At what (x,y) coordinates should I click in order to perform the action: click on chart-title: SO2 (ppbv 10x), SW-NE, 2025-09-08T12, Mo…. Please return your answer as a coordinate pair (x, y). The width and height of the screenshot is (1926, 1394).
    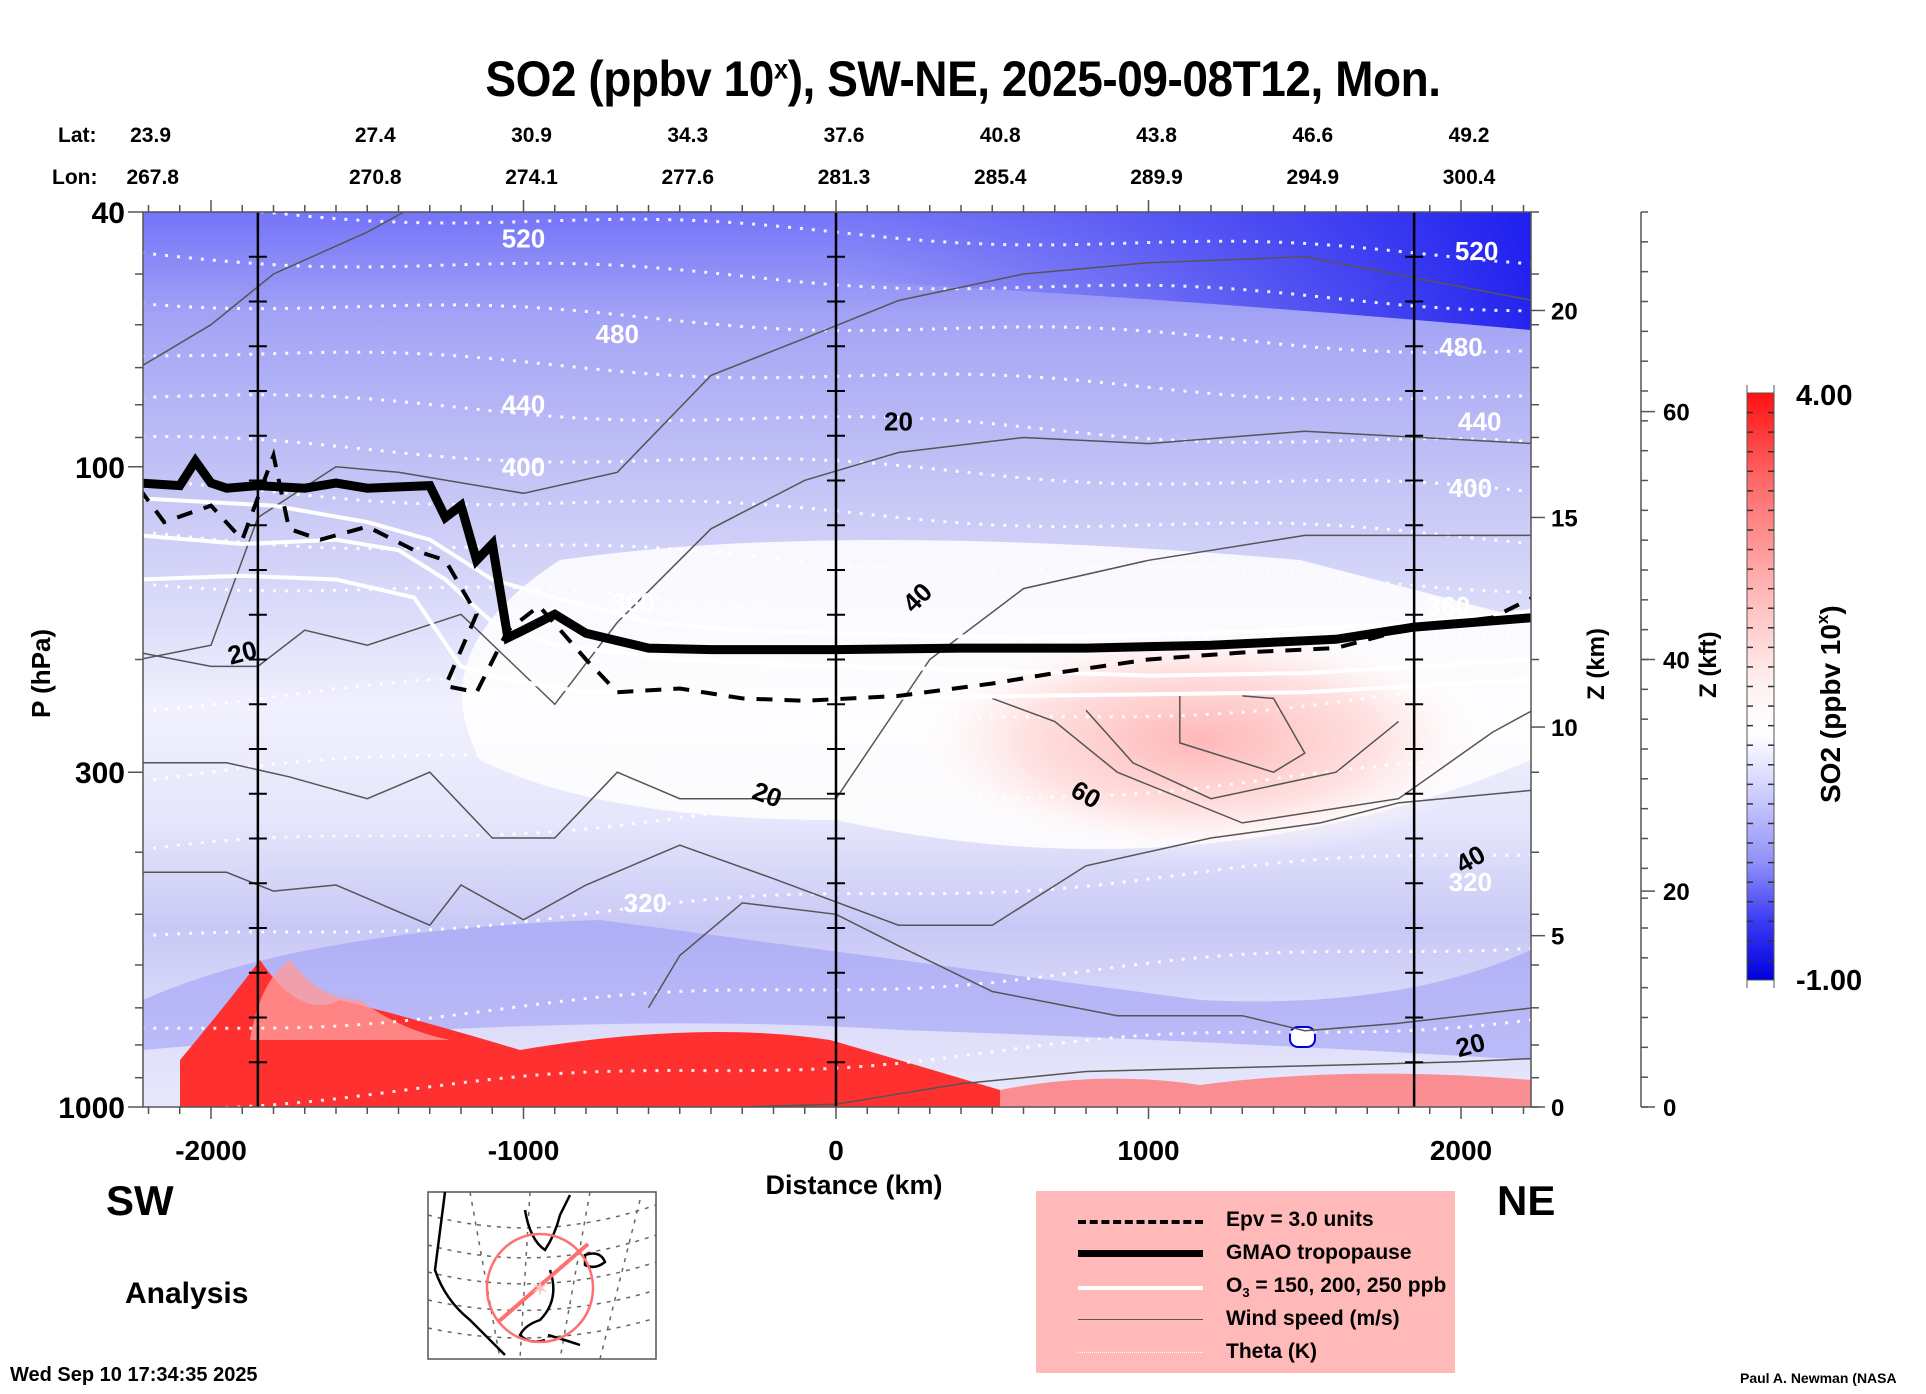
    Looking at the image, I should click on (963, 79).